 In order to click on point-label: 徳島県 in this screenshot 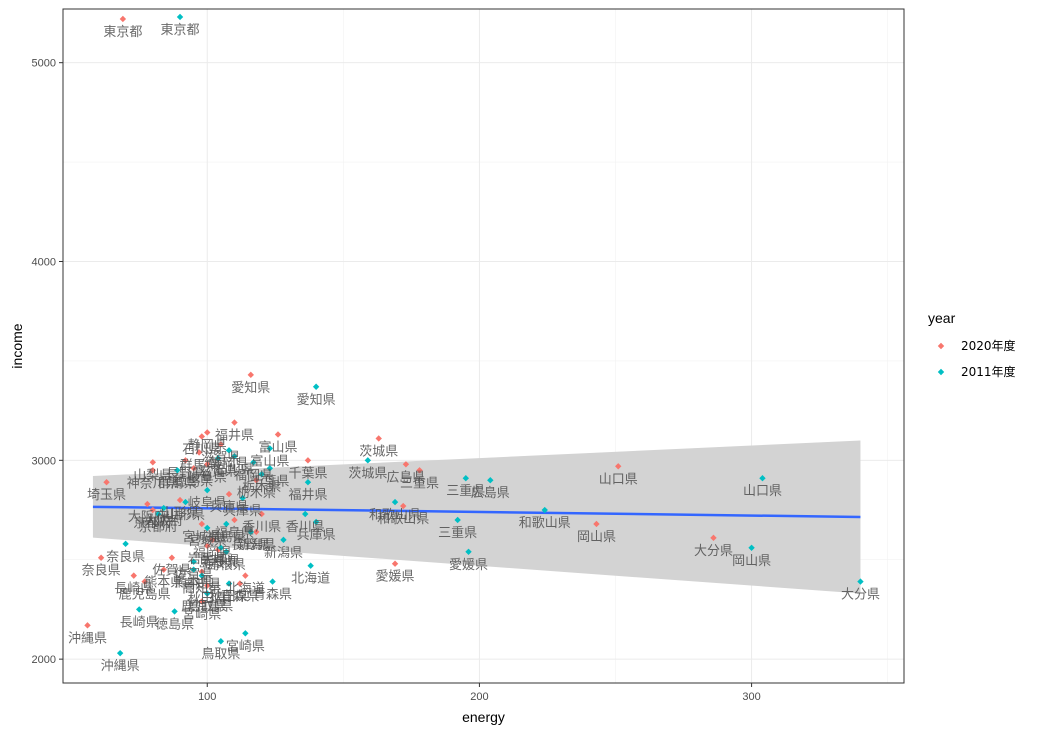, I will do `click(193, 481)`.